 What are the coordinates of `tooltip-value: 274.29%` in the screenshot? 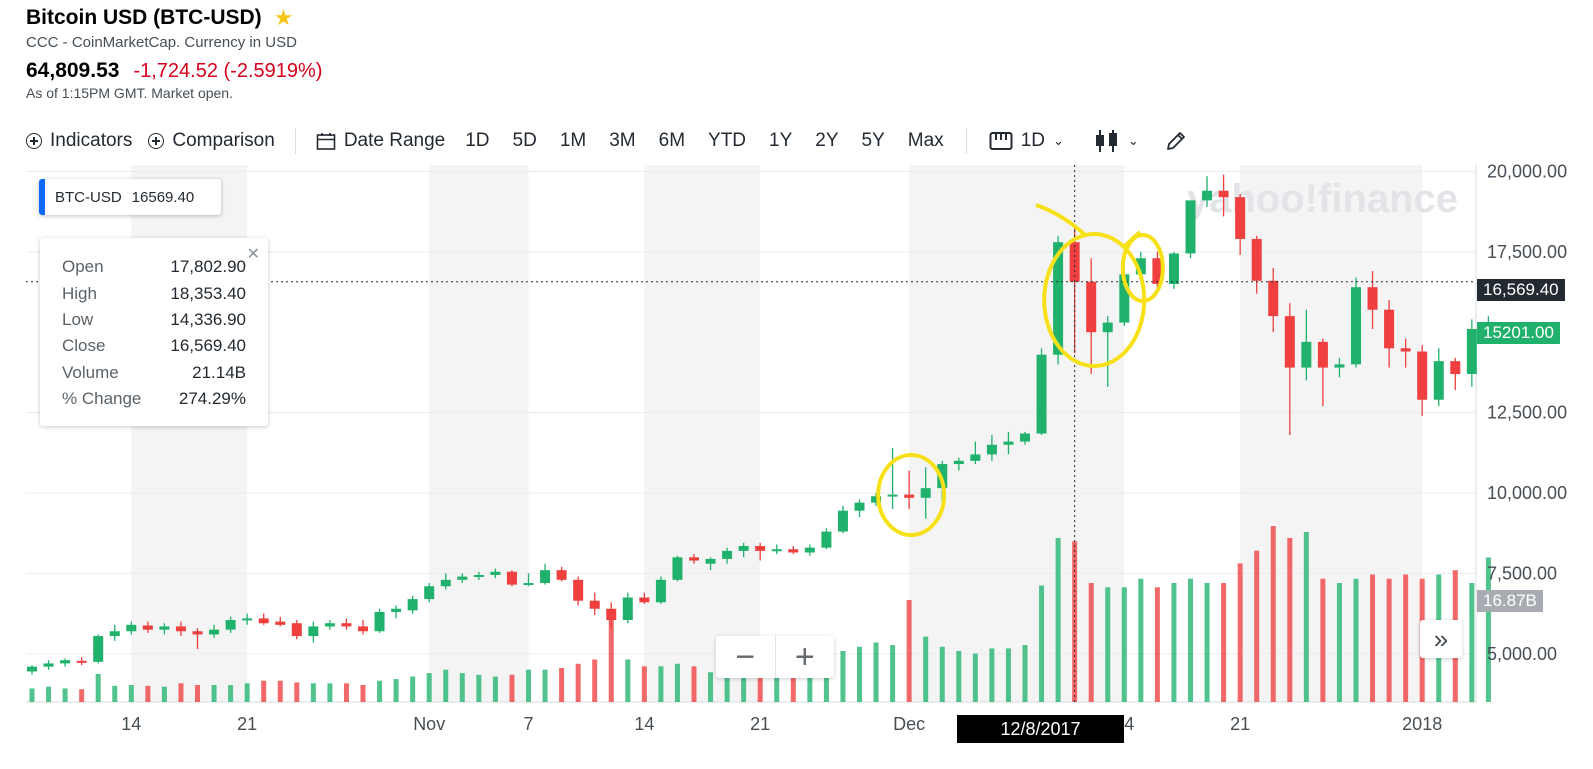 It's located at (212, 398).